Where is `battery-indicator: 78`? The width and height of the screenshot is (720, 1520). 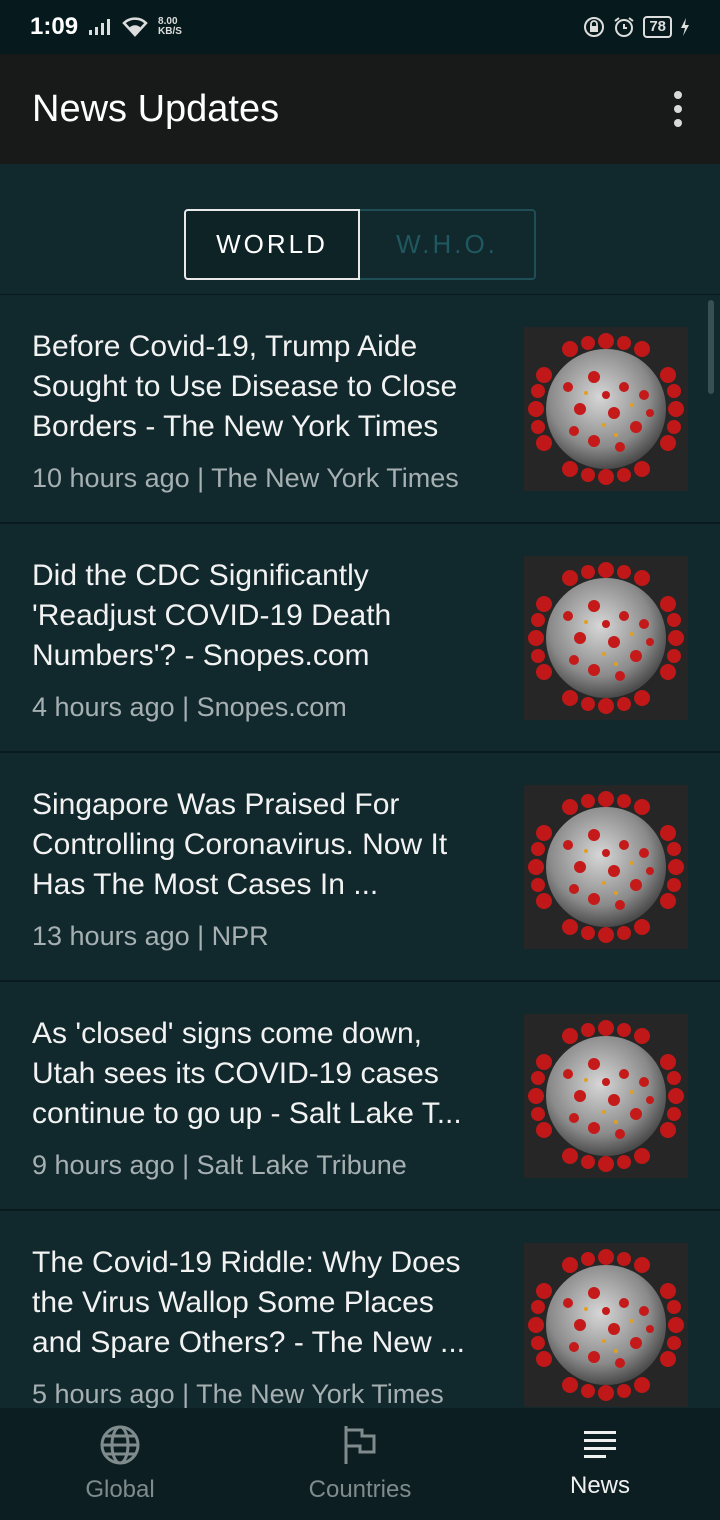 battery-indicator: 78 is located at coordinates (657, 27).